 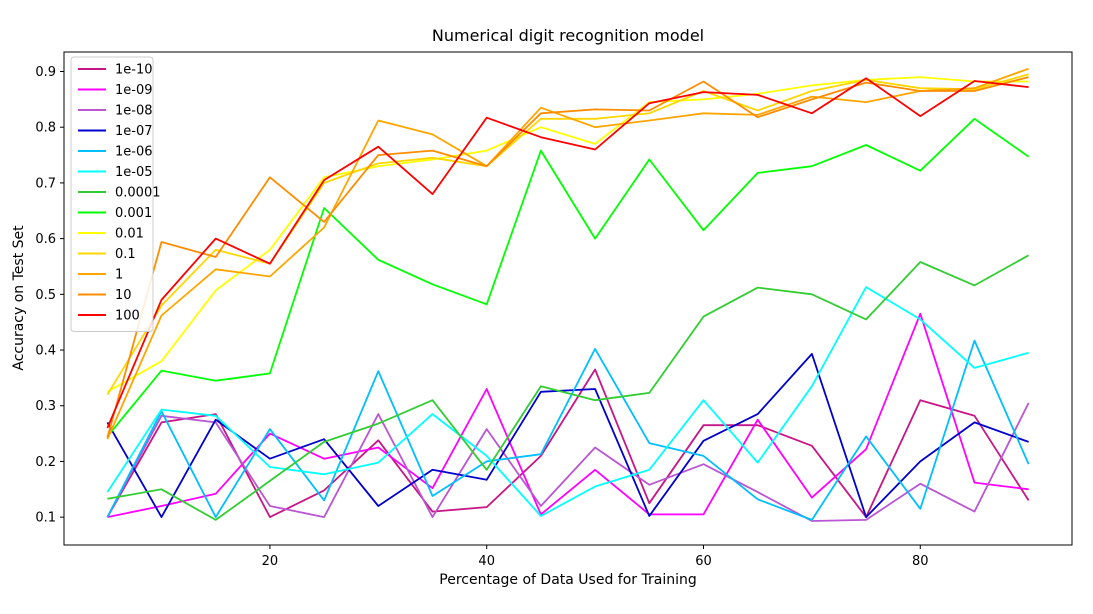 What do you see at coordinates (123, 295) in the screenshot?
I see `legend-label-11: 10` at bounding box center [123, 295].